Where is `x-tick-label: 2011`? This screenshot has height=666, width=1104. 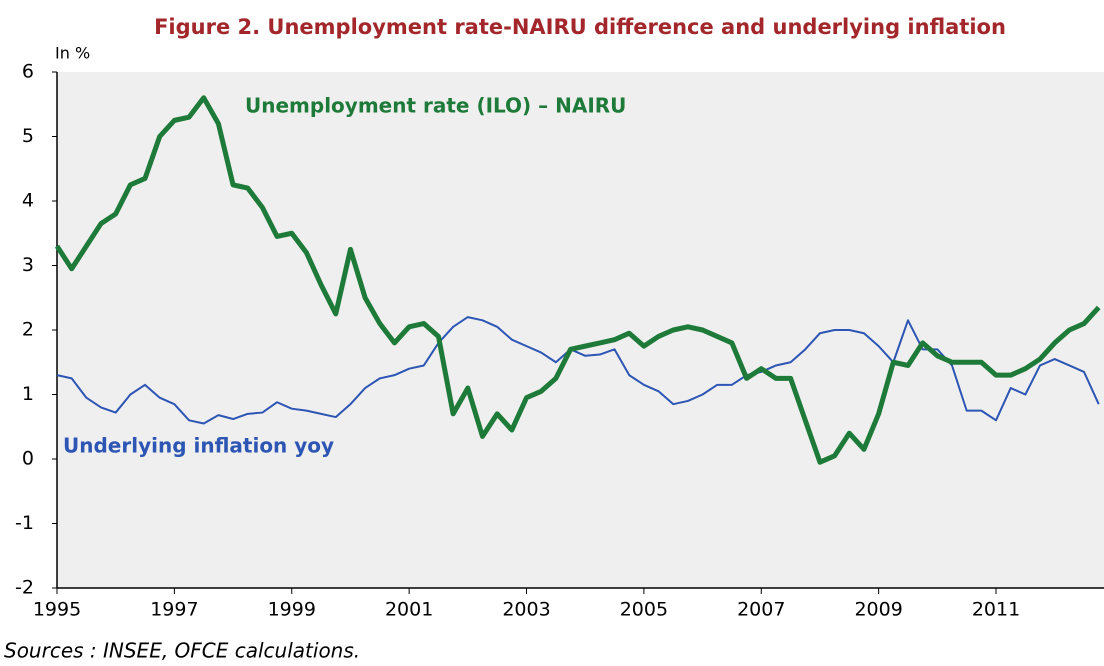 x-tick-label: 2011 is located at coordinates (996, 610).